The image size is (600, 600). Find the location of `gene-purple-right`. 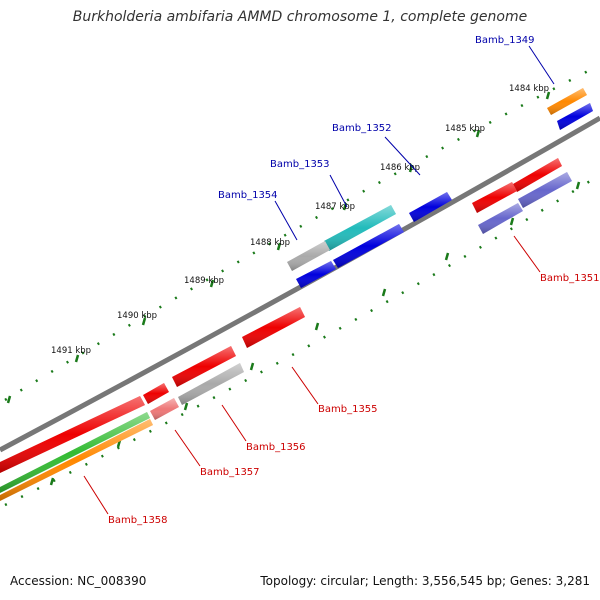

gene-purple-right is located at coordinates (545, 190).